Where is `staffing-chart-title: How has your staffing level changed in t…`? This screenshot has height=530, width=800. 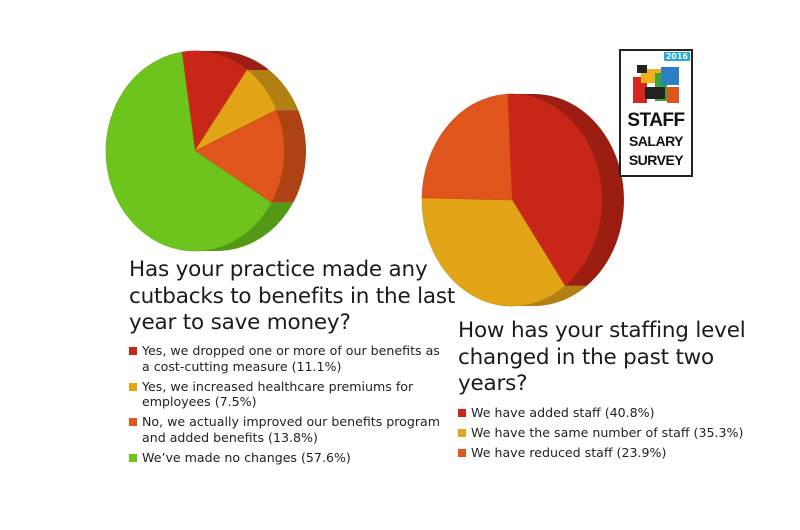
staffing-chart-title: How has your staffing level changed in t… is located at coordinates (602, 357).